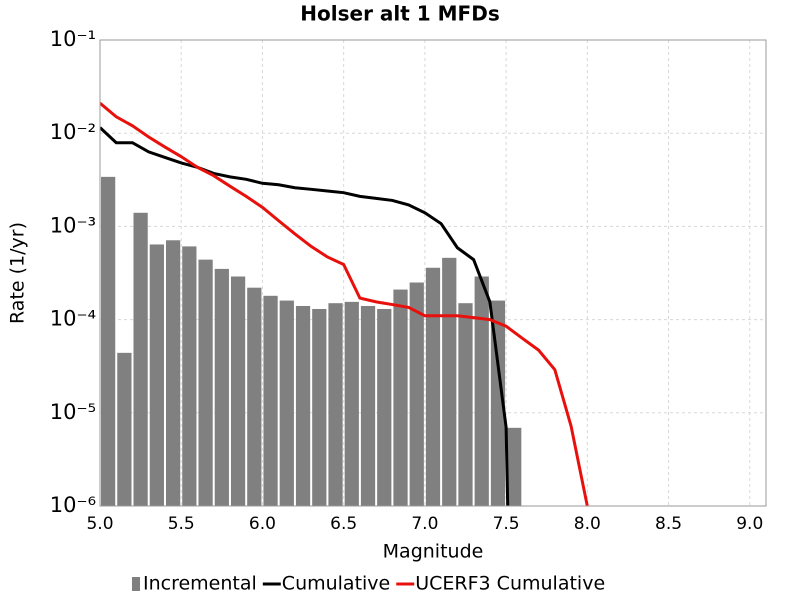 The width and height of the screenshot is (800, 604). I want to click on x-tick-label: 5.0, so click(99, 524).